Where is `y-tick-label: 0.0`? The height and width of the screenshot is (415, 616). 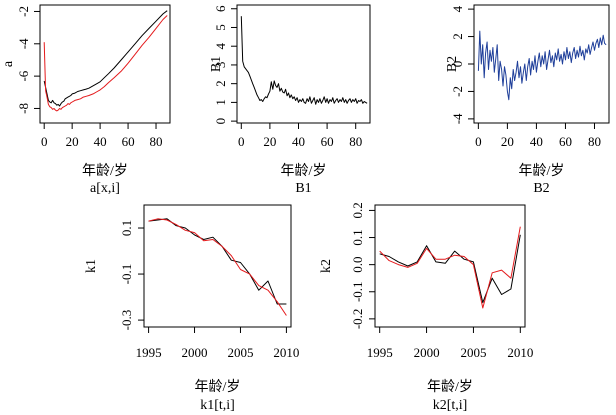 y-tick-label: 0.0 is located at coordinates (357, 265).